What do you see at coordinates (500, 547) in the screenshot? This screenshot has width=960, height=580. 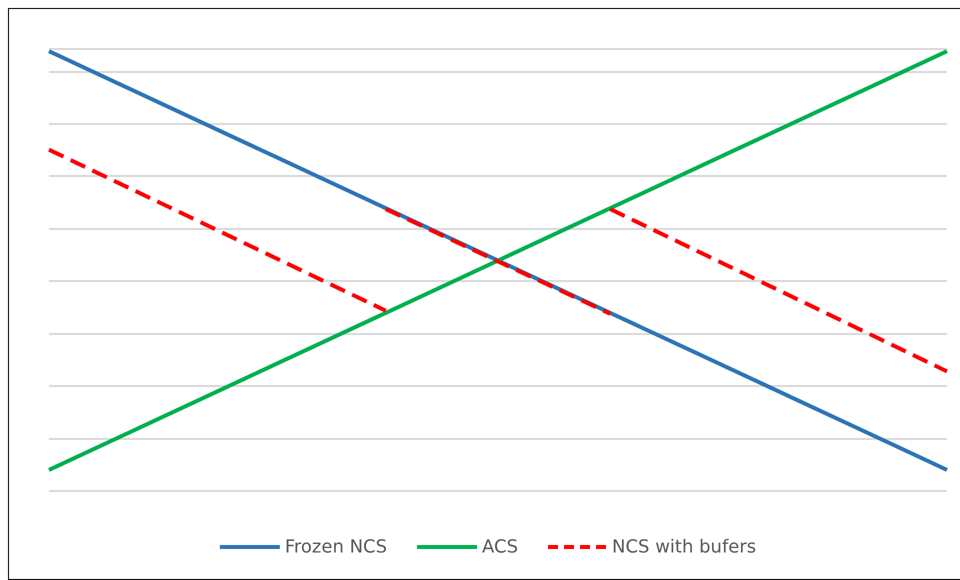 I see `legend-label: ACS` at bounding box center [500, 547].